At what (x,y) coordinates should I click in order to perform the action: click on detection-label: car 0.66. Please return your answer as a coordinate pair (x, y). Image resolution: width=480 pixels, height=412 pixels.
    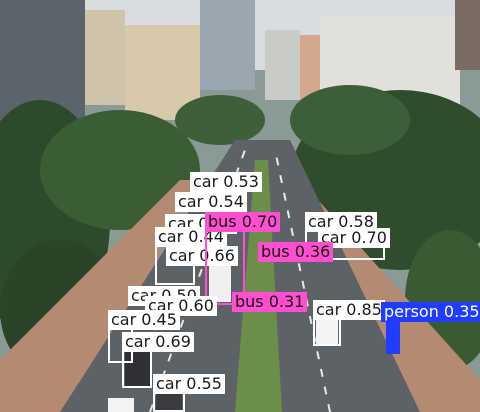
    Looking at the image, I should click on (202, 256).